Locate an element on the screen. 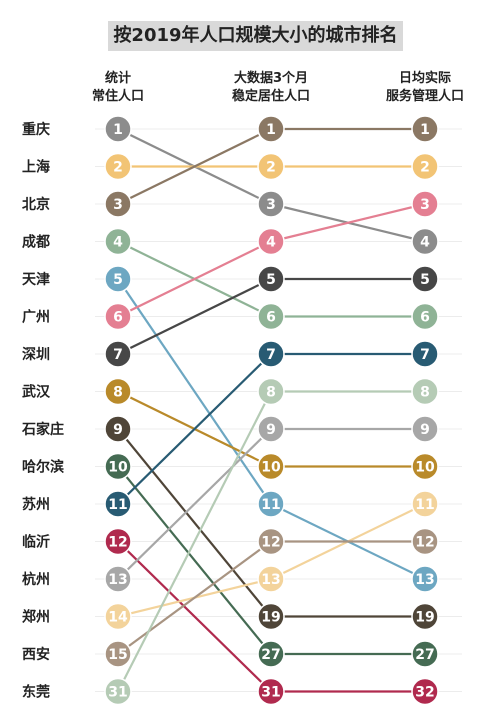  city-label: 郑州 is located at coordinates (36, 617).